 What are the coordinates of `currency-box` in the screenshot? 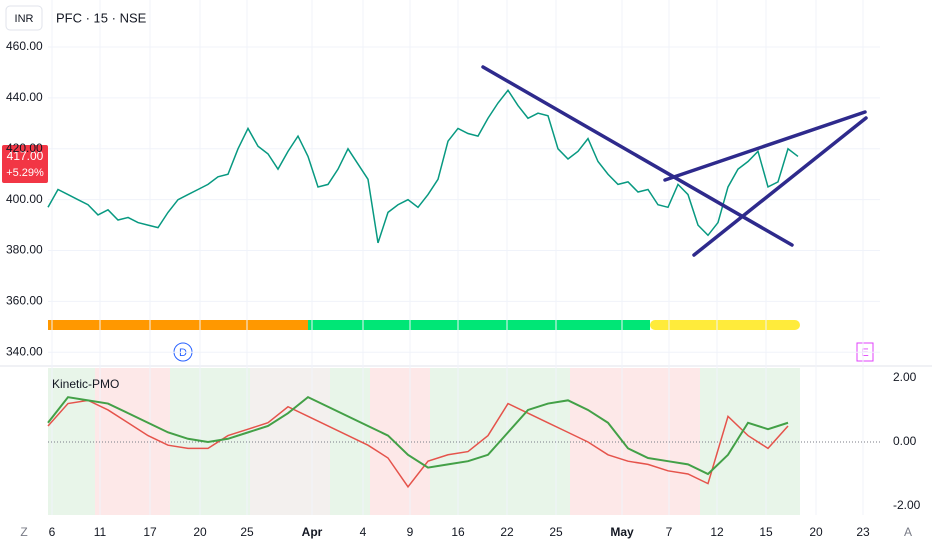 It's located at (24, 18).